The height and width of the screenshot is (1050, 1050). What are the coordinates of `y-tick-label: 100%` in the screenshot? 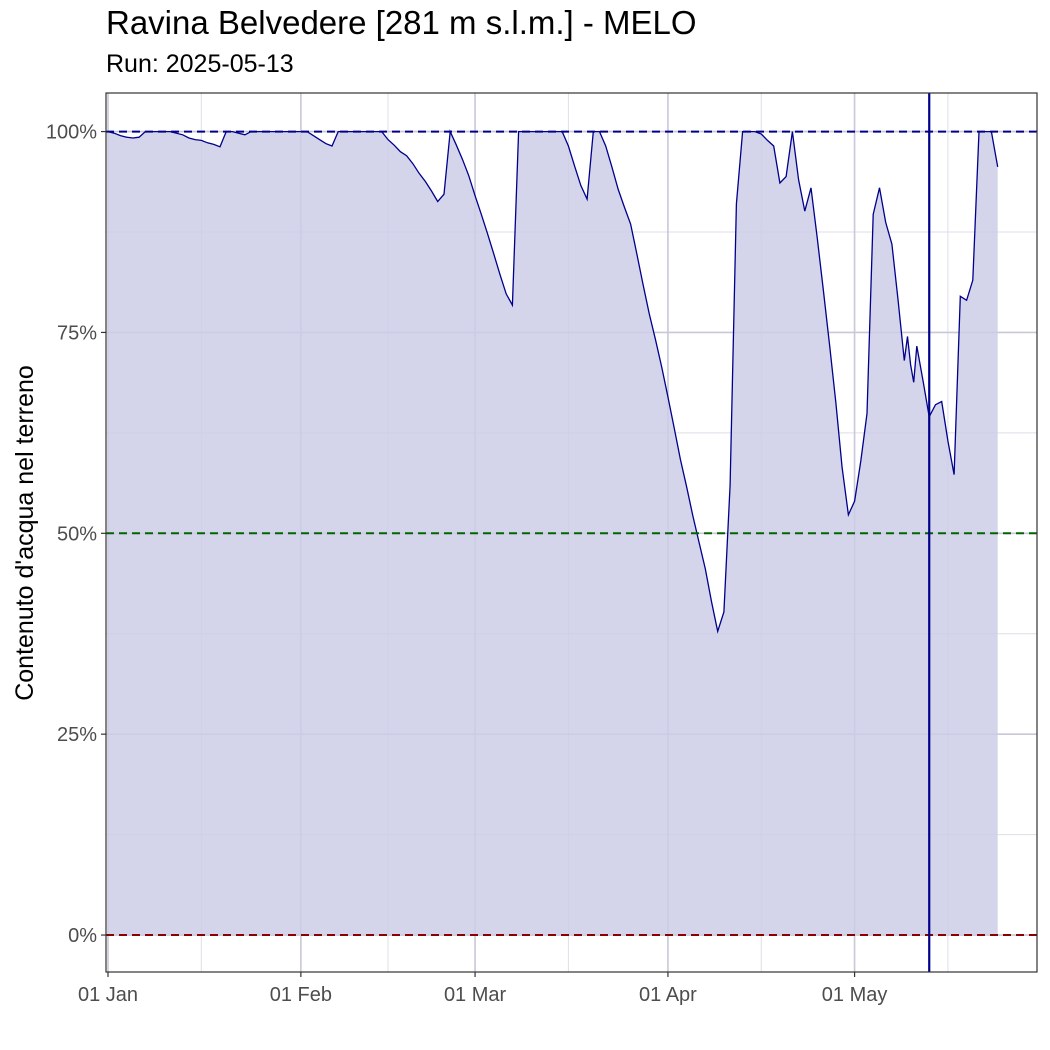 It's located at (71, 133).